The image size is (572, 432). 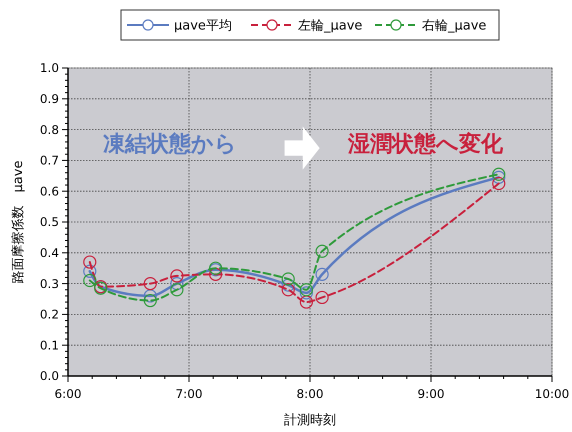 What do you see at coordinates (552, 394) in the screenshot?
I see `x-tick-label: 10:00` at bounding box center [552, 394].